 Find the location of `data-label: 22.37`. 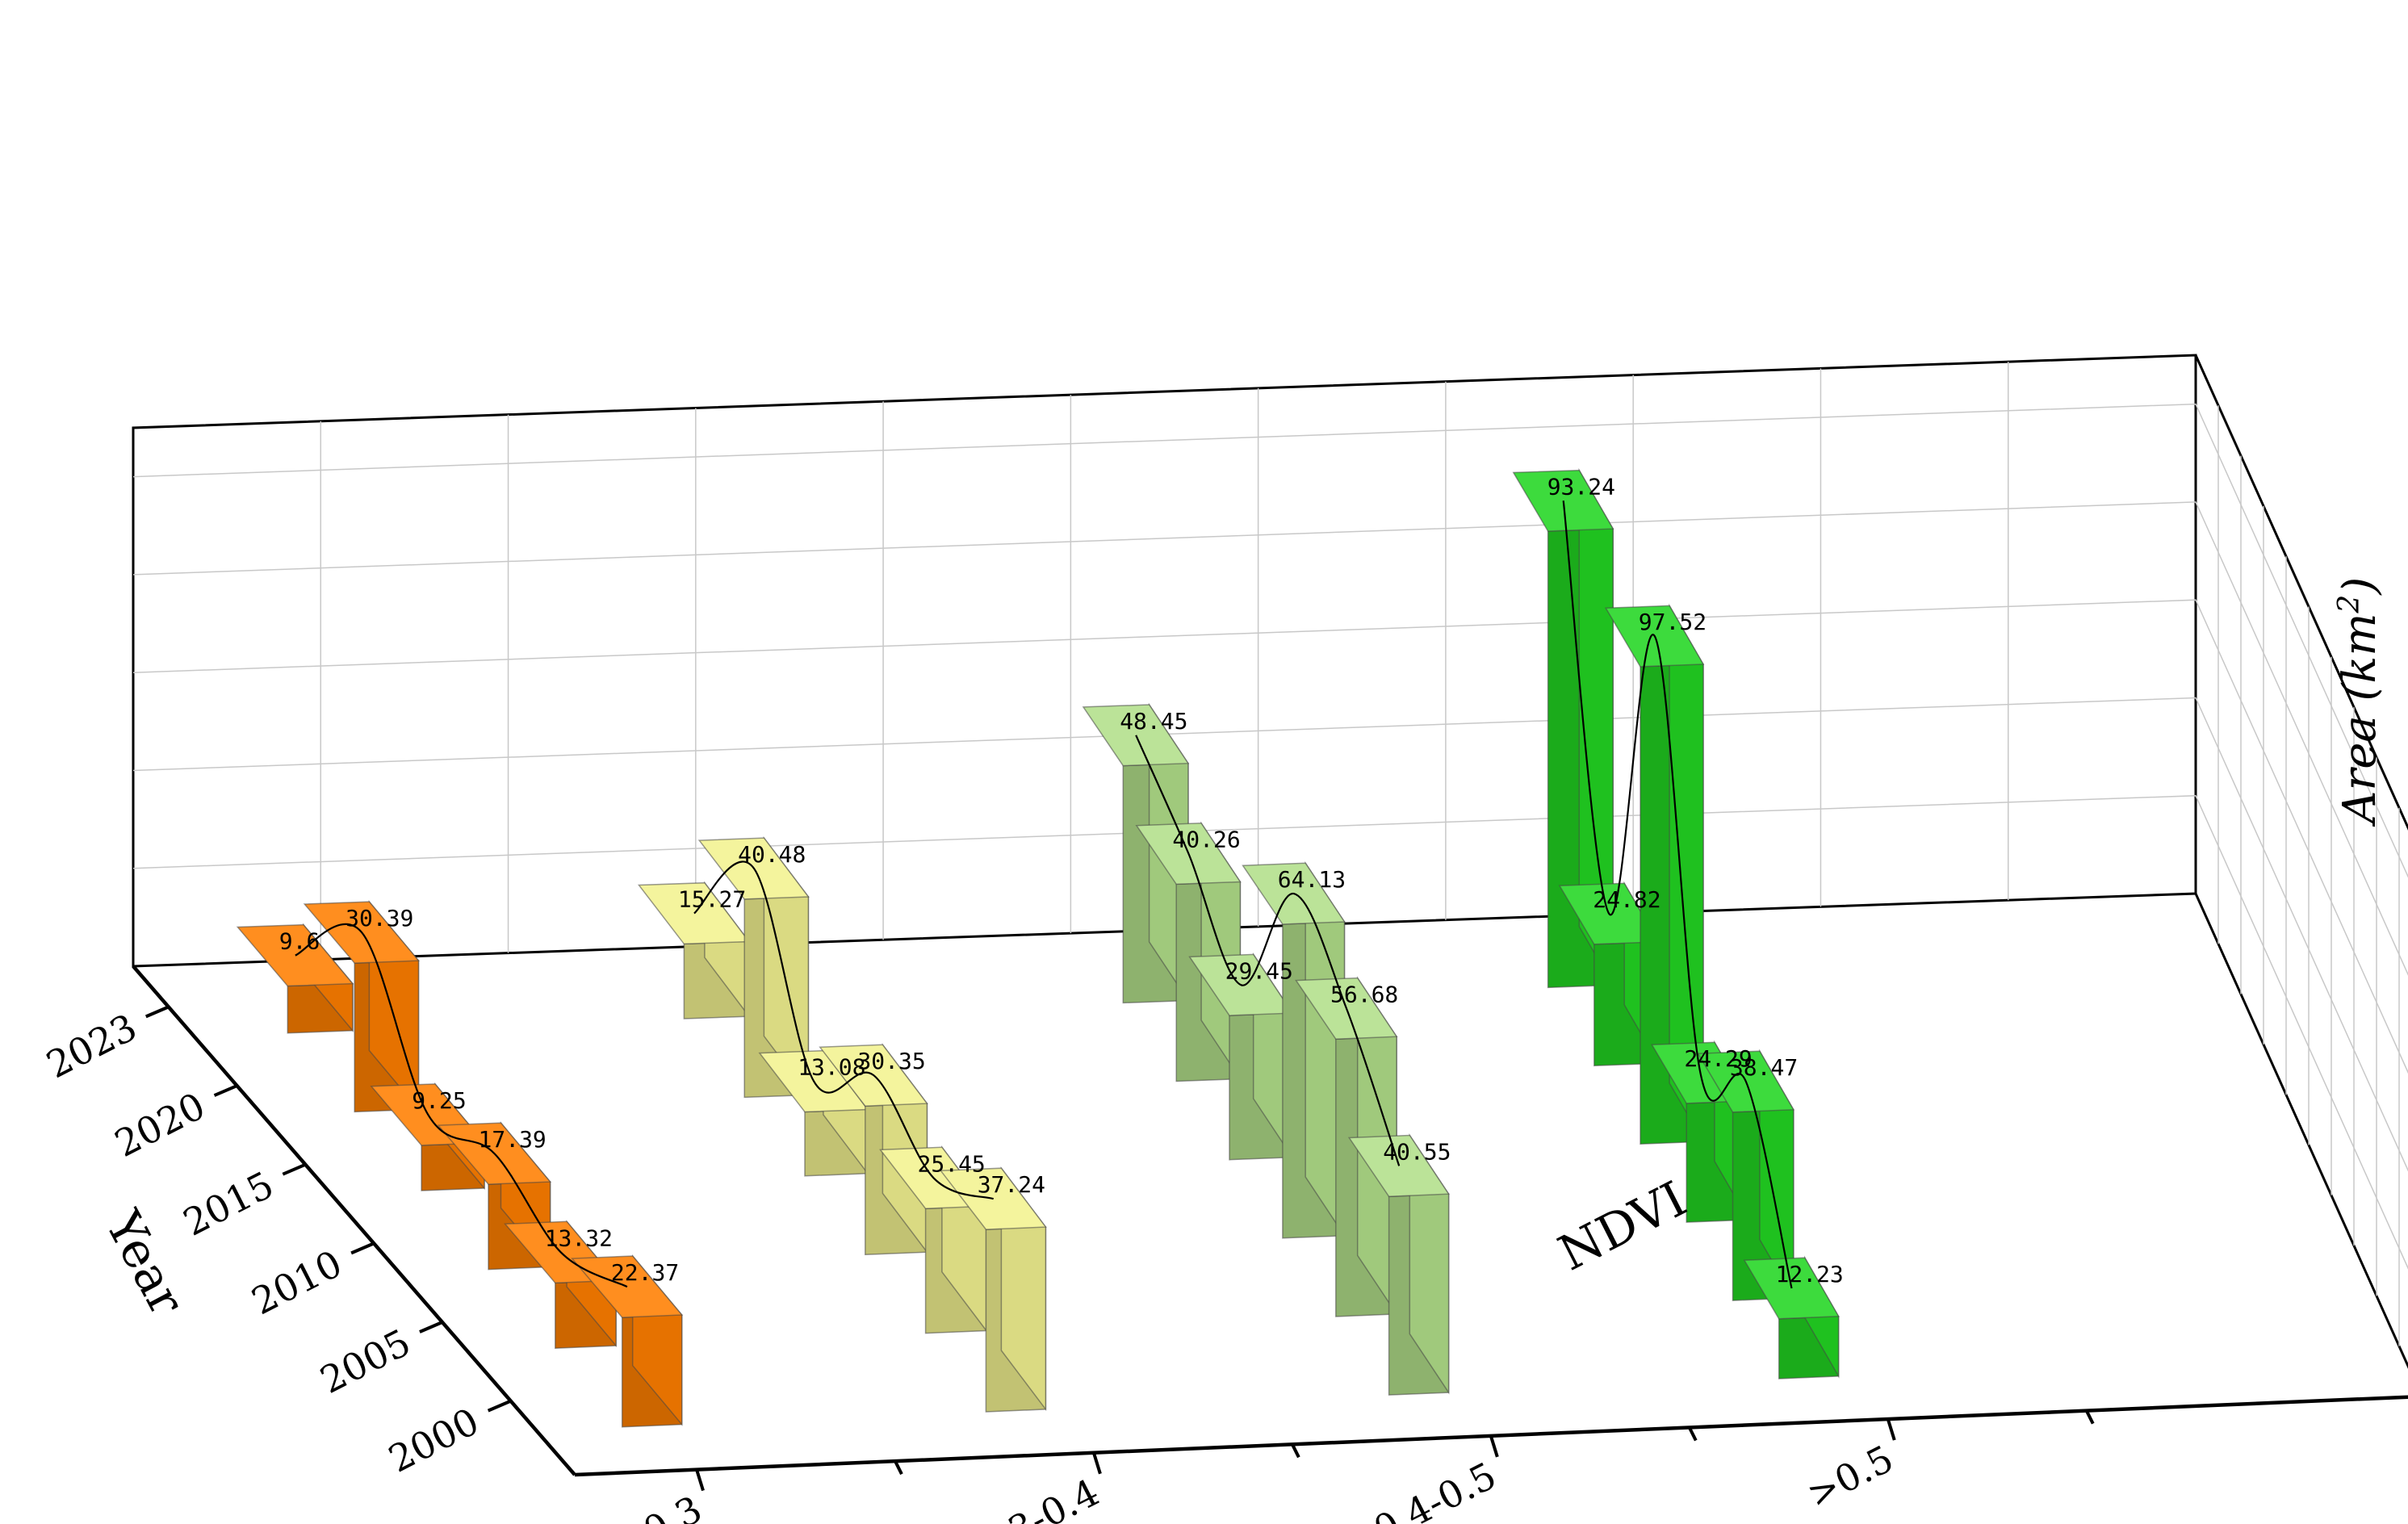

data-label: 22.37 is located at coordinates (645, 1272).